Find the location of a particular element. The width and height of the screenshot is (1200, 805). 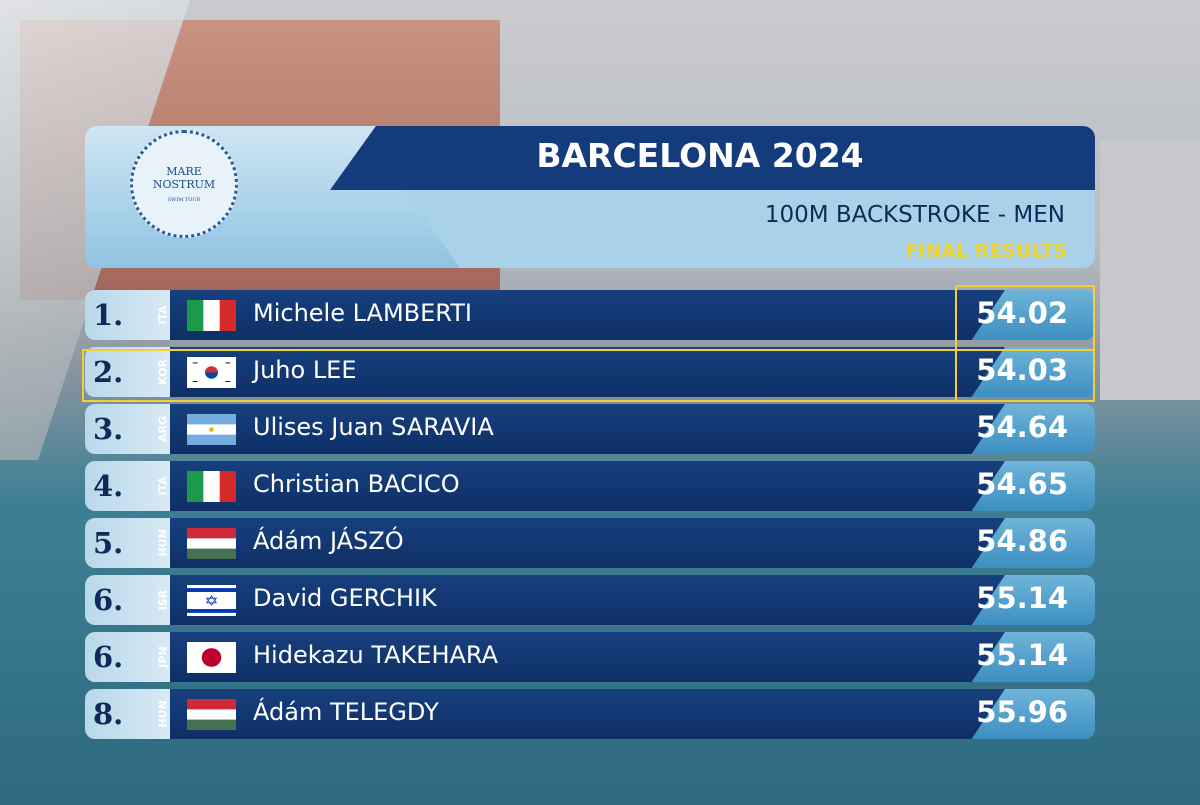

country-code: ISR is located at coordinates (163, 600).